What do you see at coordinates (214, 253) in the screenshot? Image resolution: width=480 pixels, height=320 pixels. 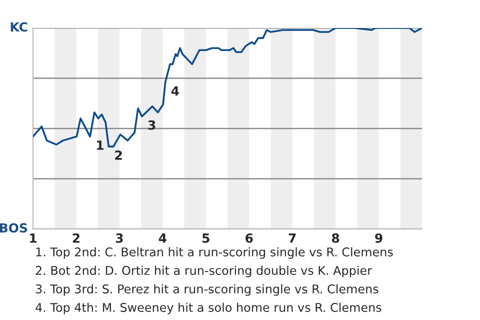 I see `text: 1. Top 2nd: C. Beltran hit a run-scoring single vs R. Clemens` at bounding box center [214, 253].